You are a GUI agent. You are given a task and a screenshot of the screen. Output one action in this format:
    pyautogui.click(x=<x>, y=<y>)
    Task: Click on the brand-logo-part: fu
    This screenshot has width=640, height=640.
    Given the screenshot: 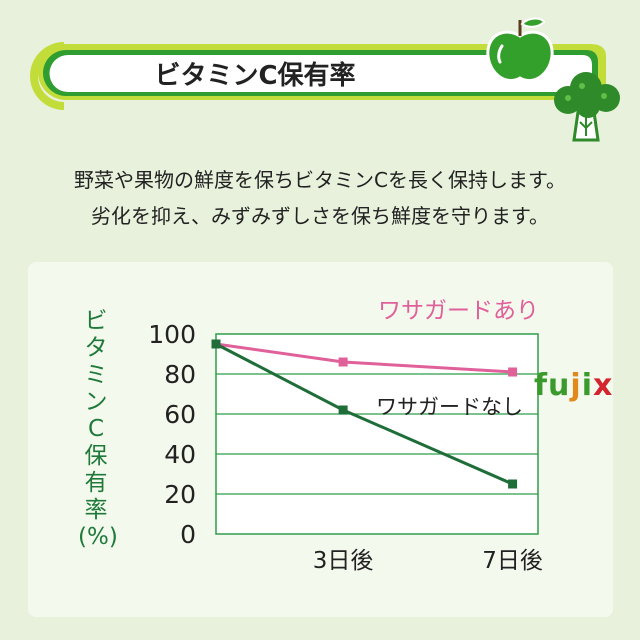 What is the action you would take?
    pyautogui.click(x=552, y=385)
    